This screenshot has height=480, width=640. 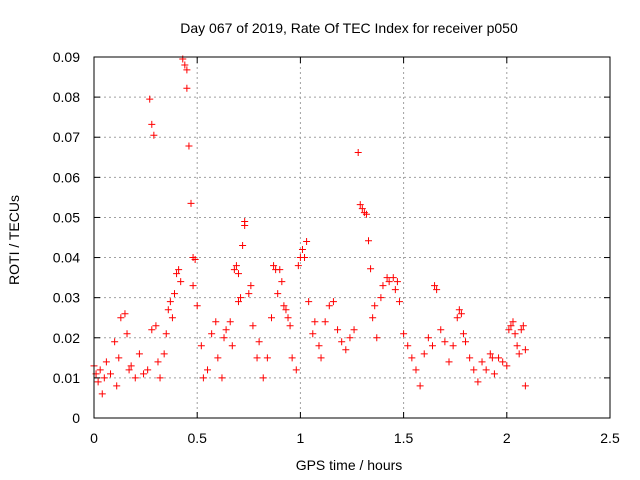 I want to click on y-tick-label: 0.02, so click(x=66, y=338).